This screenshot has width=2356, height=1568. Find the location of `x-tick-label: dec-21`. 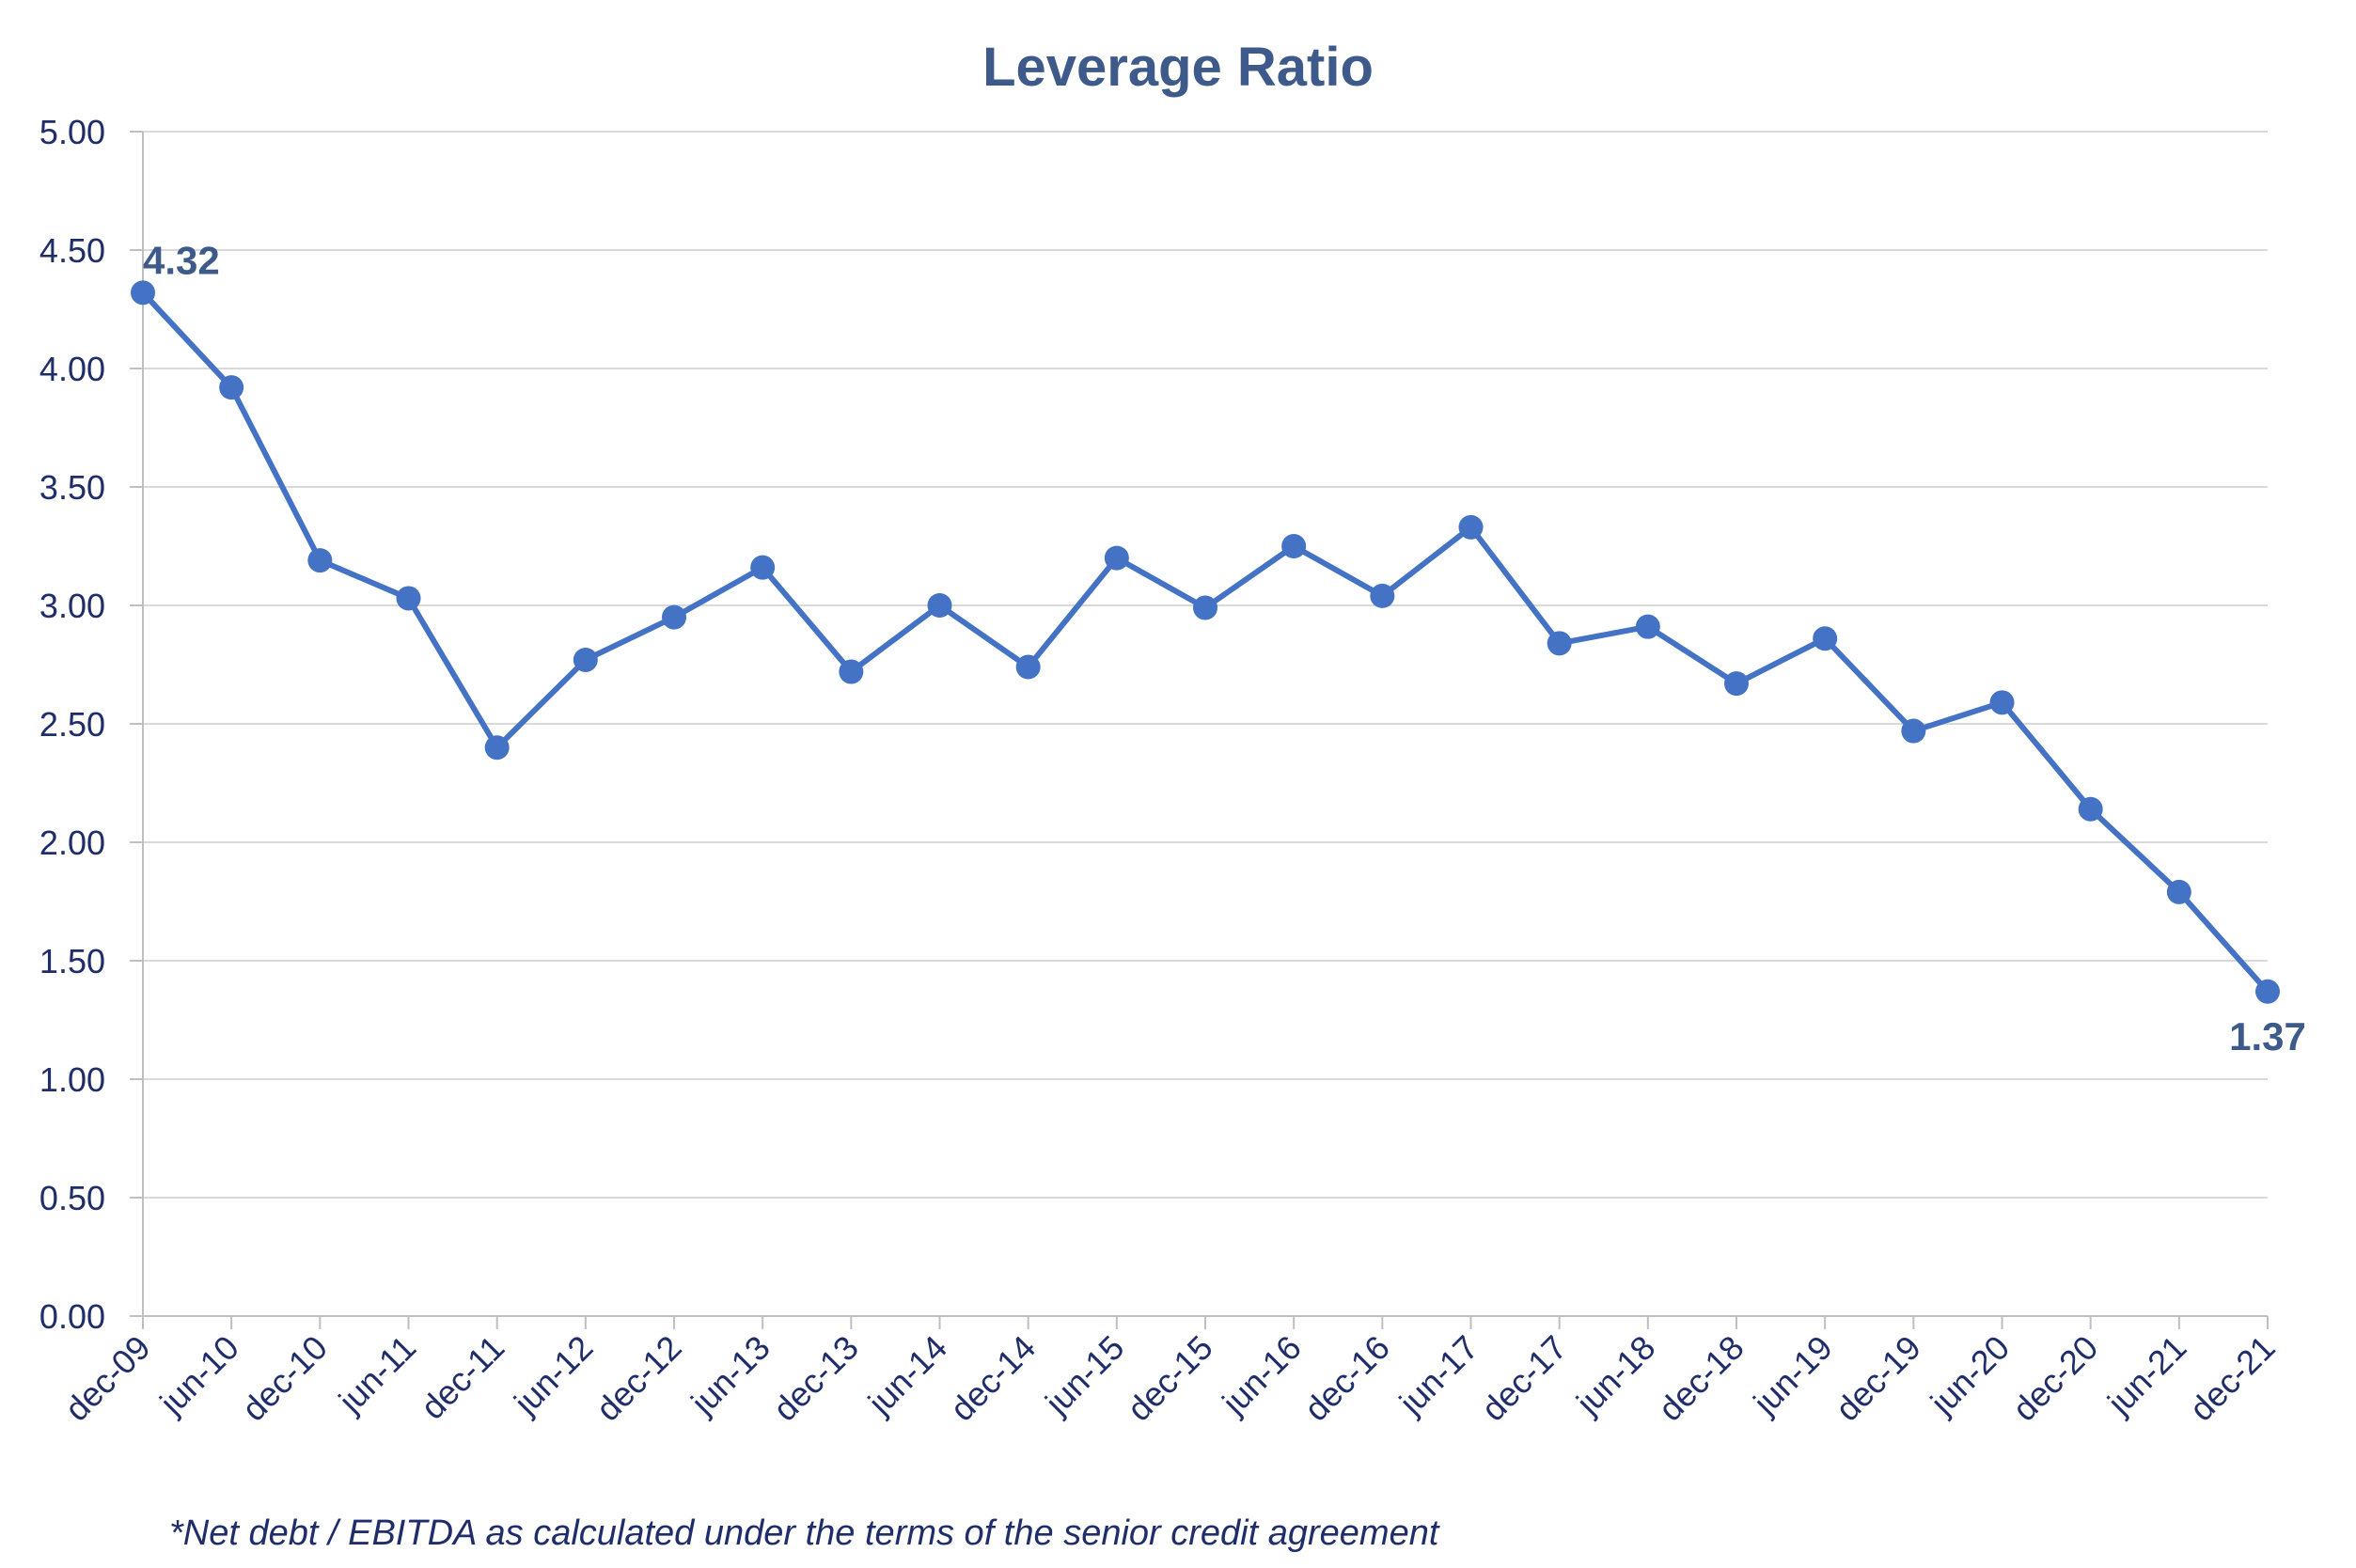

x-tick-label: dec-21 is located at coordinates (2232, 1378).